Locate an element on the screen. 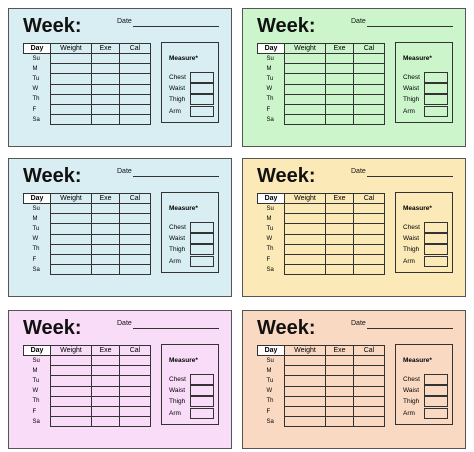 This screenshot has height=452, width=474. day-label: Tu is located at coordinates (270, 78).